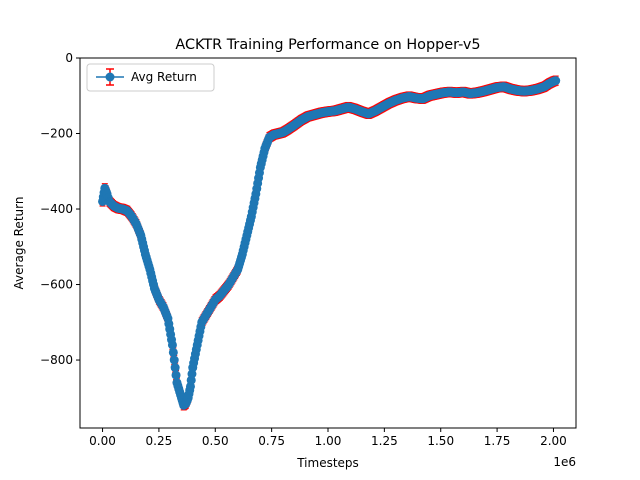 This screenshot has width=640, height=480. What do you see at coordinates (440, 441) in the screenshot?
I see `x-tick-label: 1.50` at bounding box center [440, 441].